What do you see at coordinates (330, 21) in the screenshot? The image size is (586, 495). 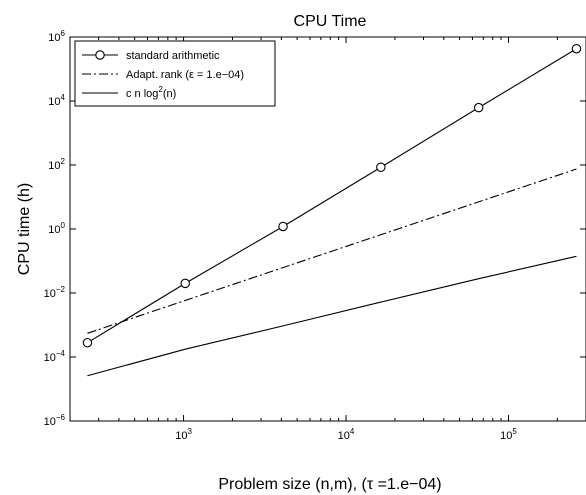 I see `chart-title: CPU Time` at bounding box center [330, 21].